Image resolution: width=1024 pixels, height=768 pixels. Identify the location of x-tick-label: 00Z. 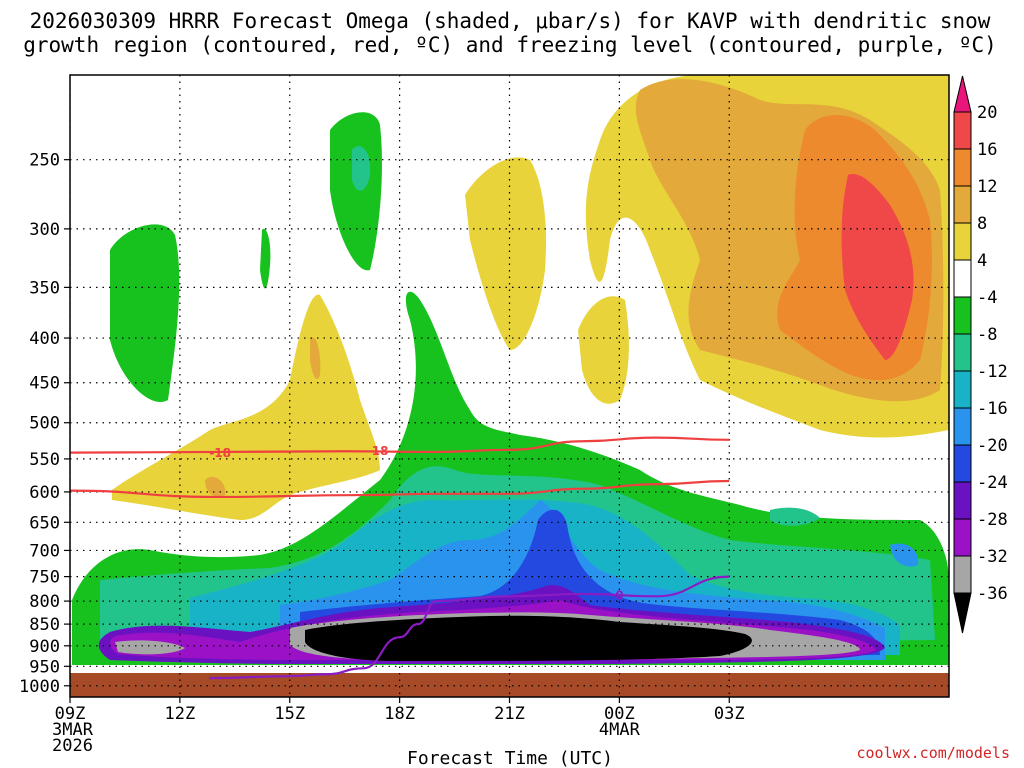
(619, 714).